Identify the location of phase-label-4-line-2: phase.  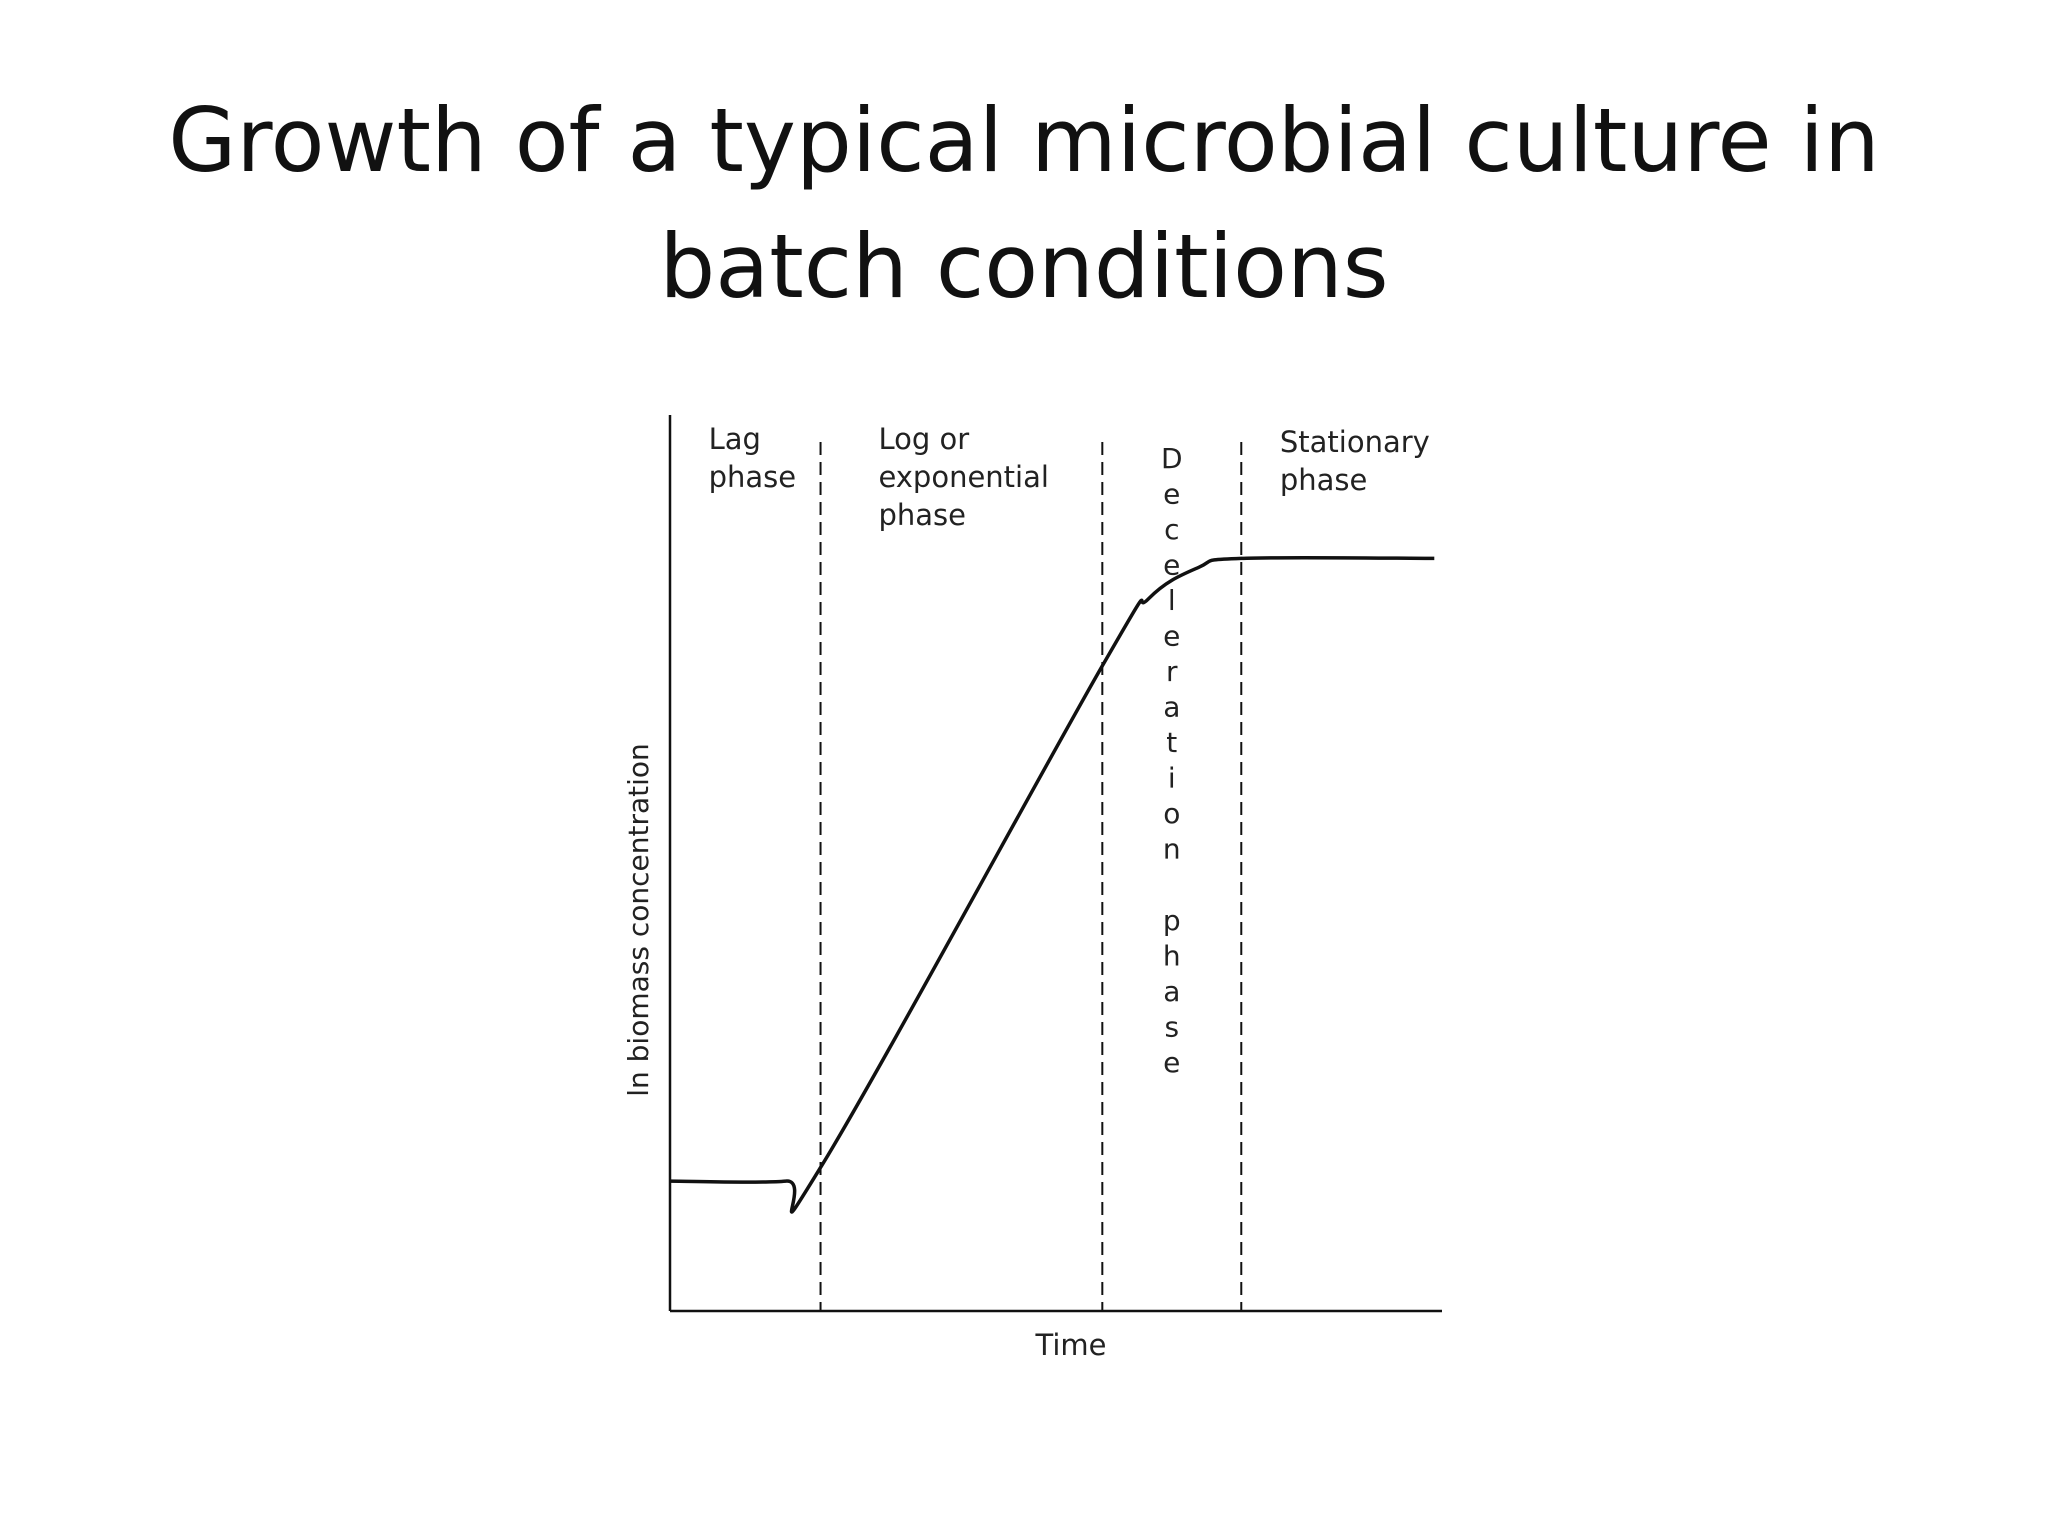
(1324, 480).